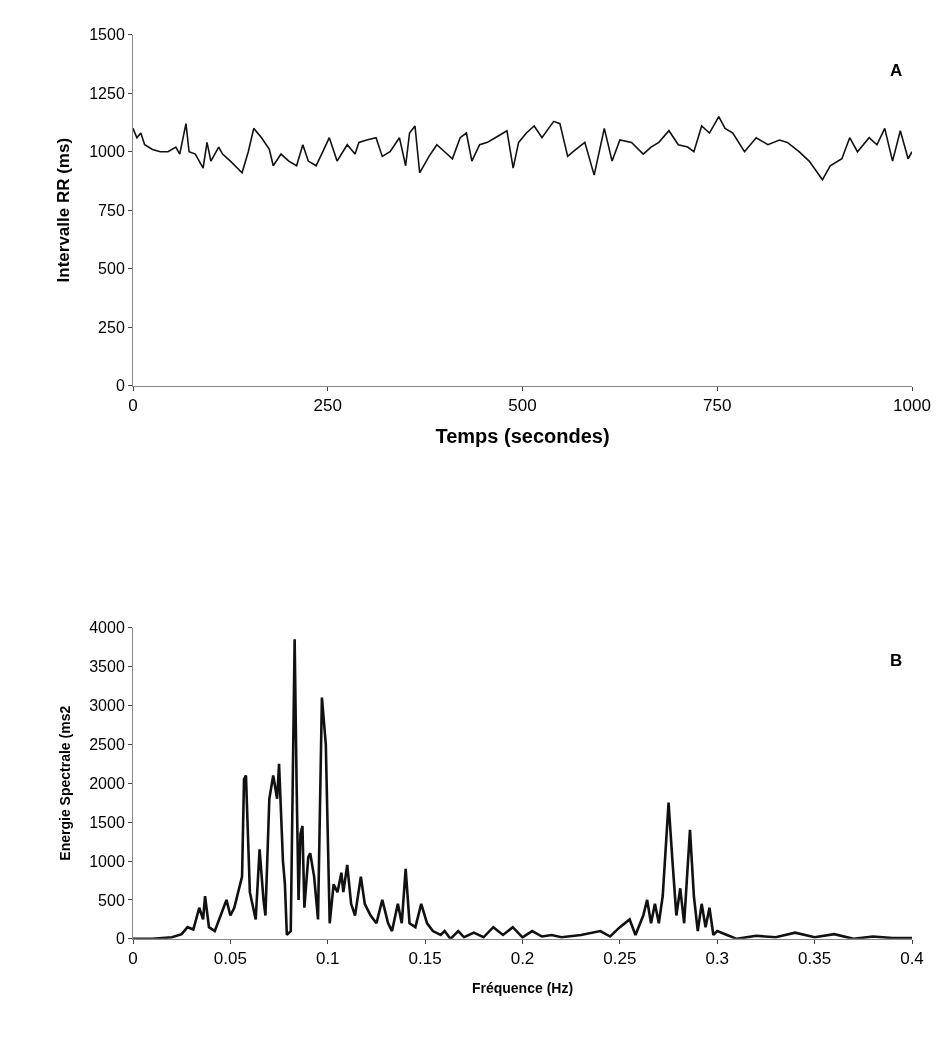 This screenshot has height=1063, width=943. What do you see at coordinates (717, 405) in the screenshot?
I see `x-tick-label: 750` at bounding box center [717, 405].